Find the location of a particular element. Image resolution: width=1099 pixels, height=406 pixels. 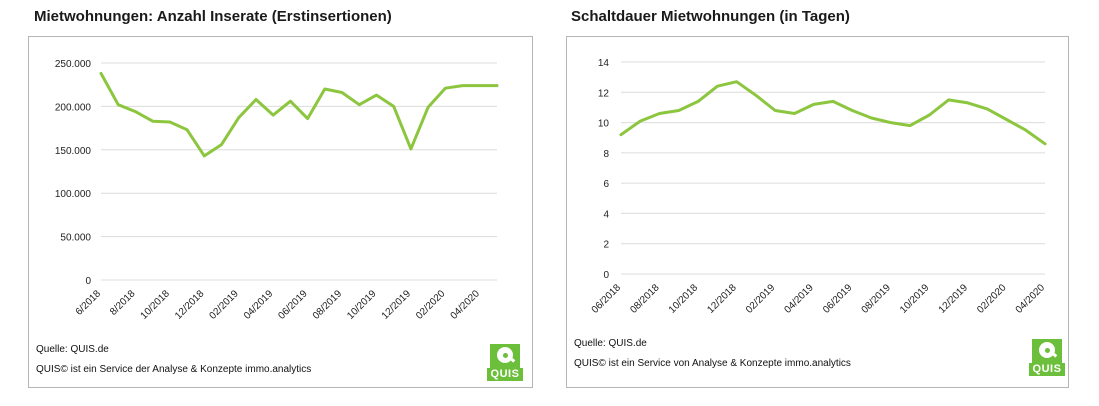

x-tick-label: 8/2018 is located at coordinates (123, 303).